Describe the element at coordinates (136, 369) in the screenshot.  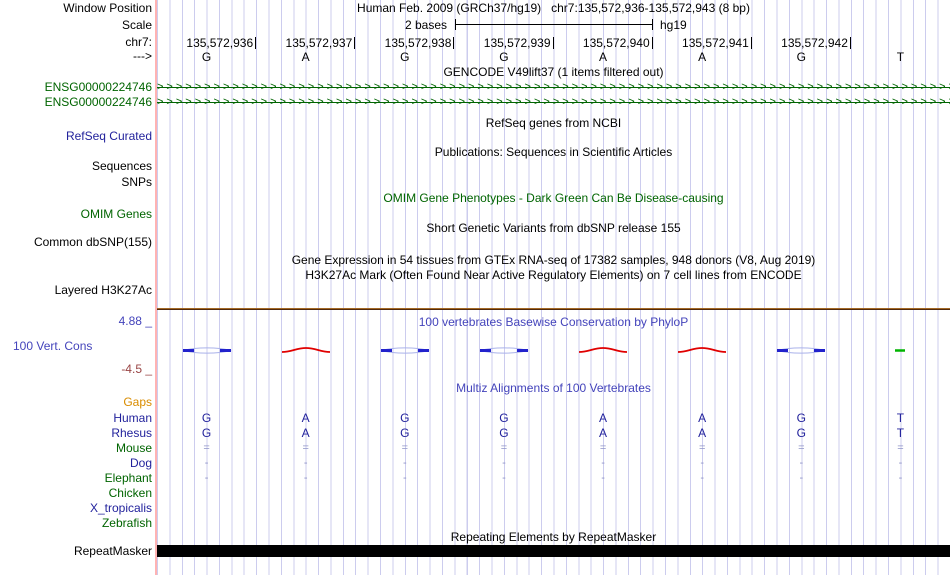
I see `conservation-min-value: -4.5 _` at that location.